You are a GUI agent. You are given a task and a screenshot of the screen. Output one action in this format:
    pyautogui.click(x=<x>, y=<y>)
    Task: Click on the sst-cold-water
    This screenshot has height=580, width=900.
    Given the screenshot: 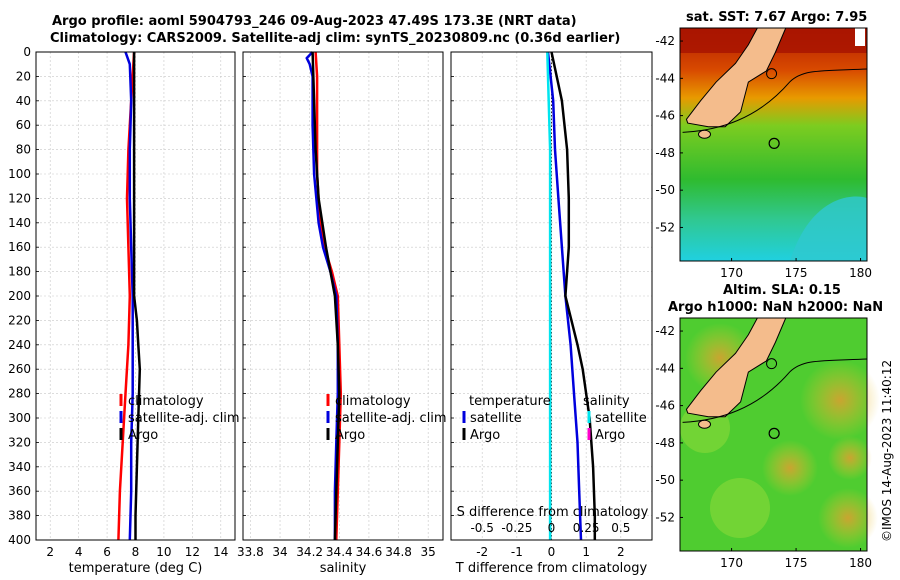 What is the action you would take?
    pyautogui.click(x=828, y=228)
    